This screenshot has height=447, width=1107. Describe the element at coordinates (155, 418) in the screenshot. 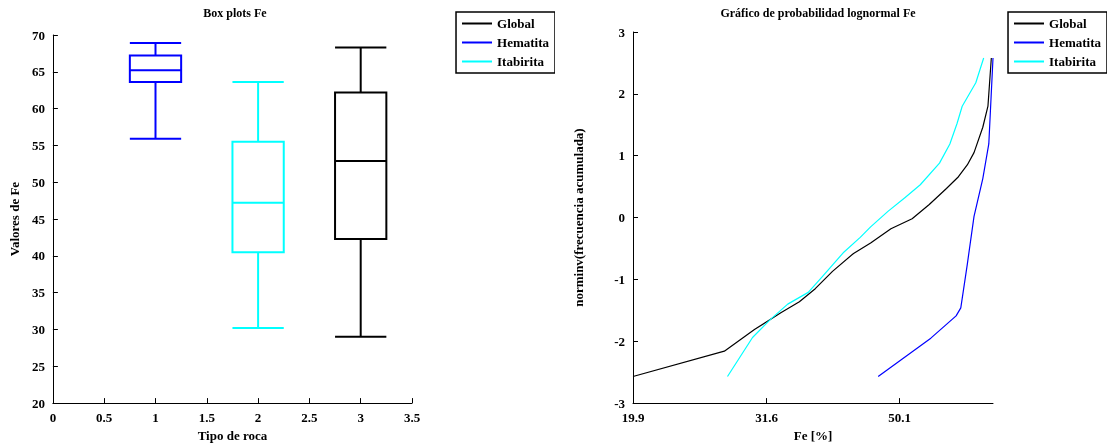

I see `x-tick-label: 1` at that location.